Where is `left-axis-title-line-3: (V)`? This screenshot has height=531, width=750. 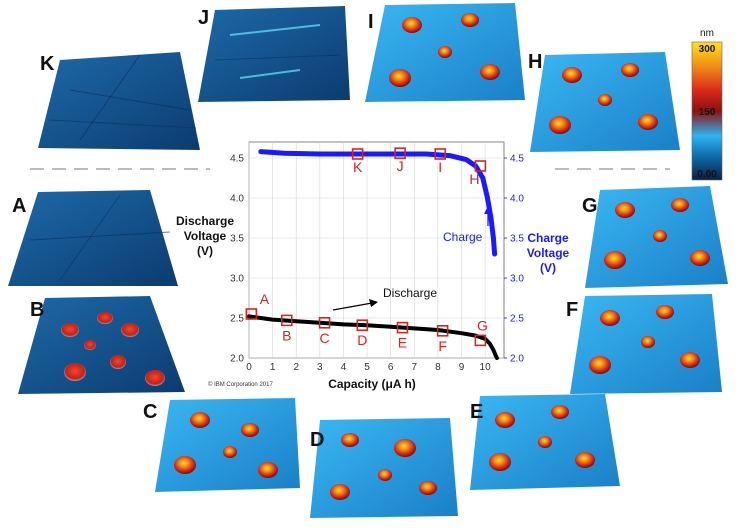 left-axis-title-line-3: (V) is located at coordinates (205, 251).